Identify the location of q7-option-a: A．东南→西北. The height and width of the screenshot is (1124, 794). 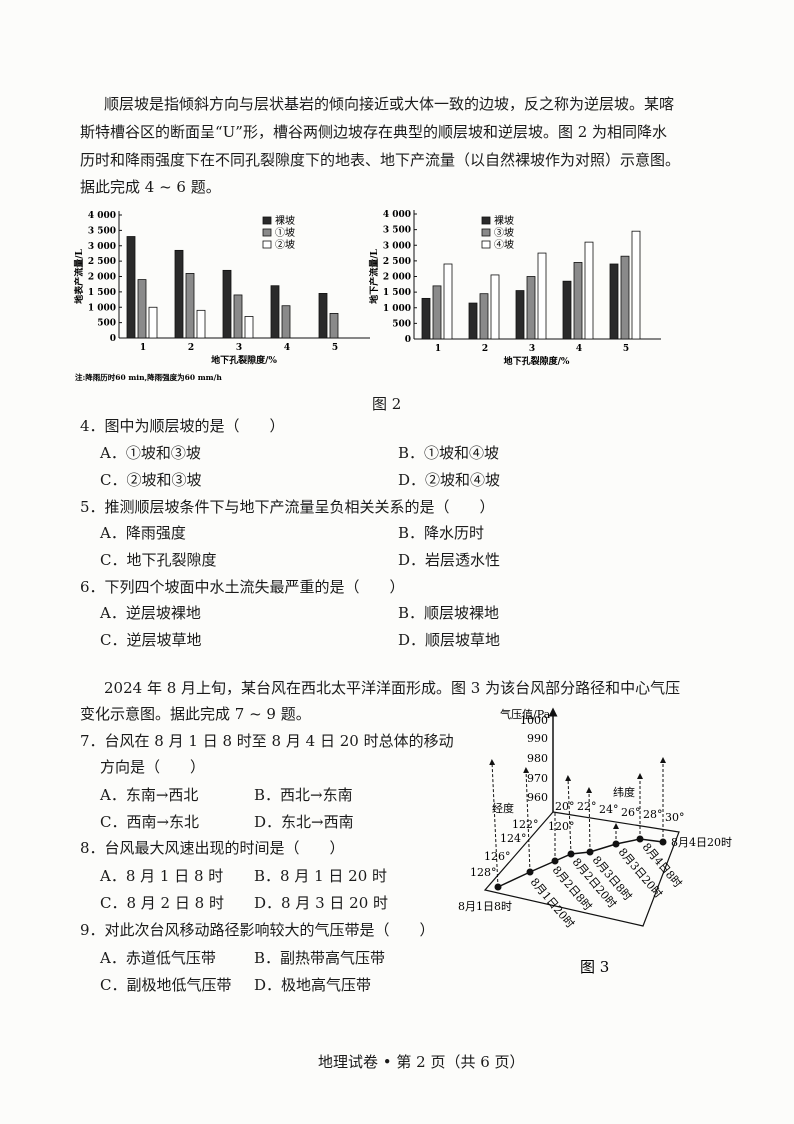
(149, 795).